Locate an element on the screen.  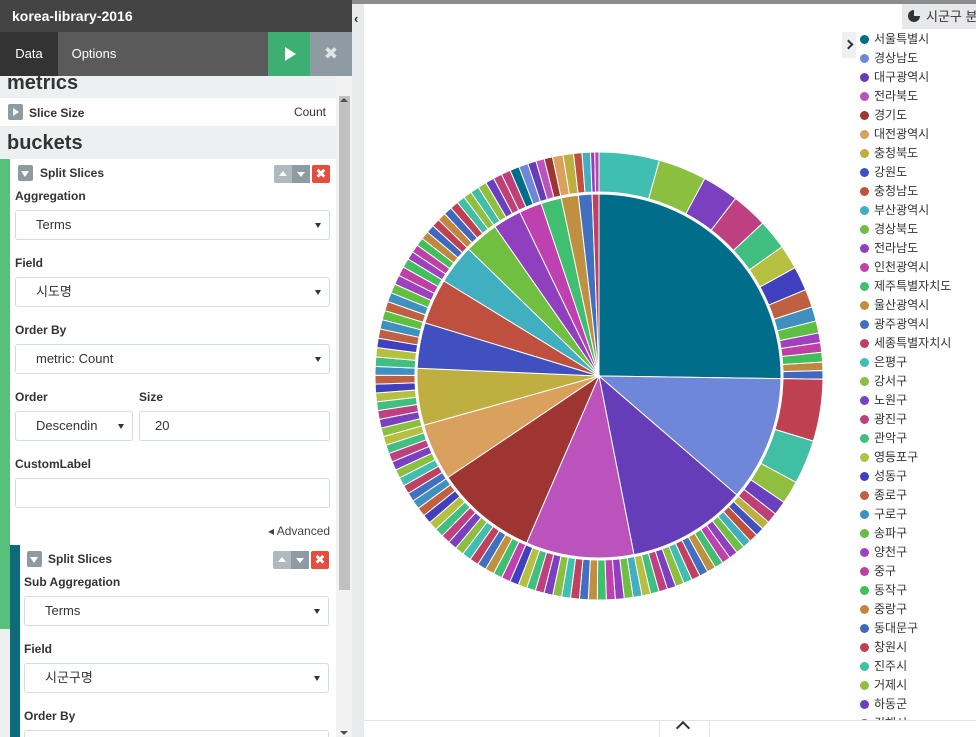
legend-item: 대구광역시 is located at coordinates (894, 77).